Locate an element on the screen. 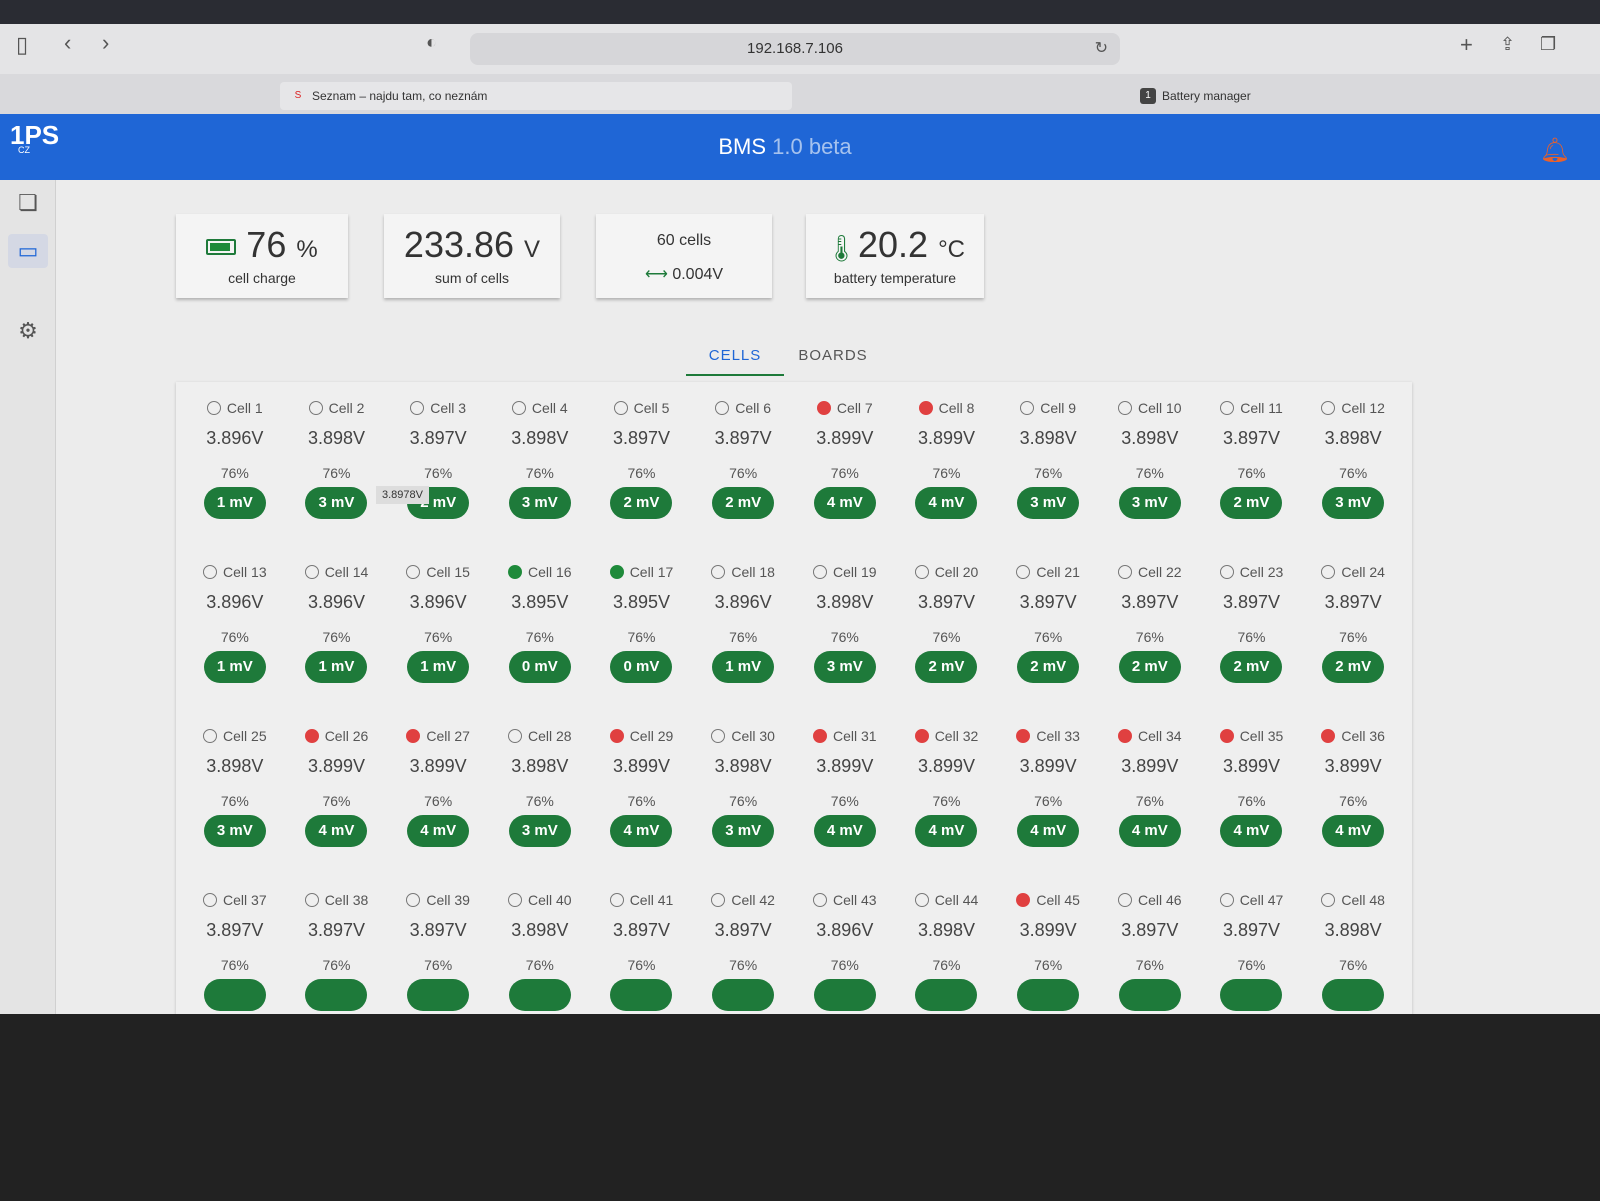 The width and height of the screenshot is (1600, 1201). cell-card: Cell 46 3.897V 76% is located at coordinates (1150, 953).